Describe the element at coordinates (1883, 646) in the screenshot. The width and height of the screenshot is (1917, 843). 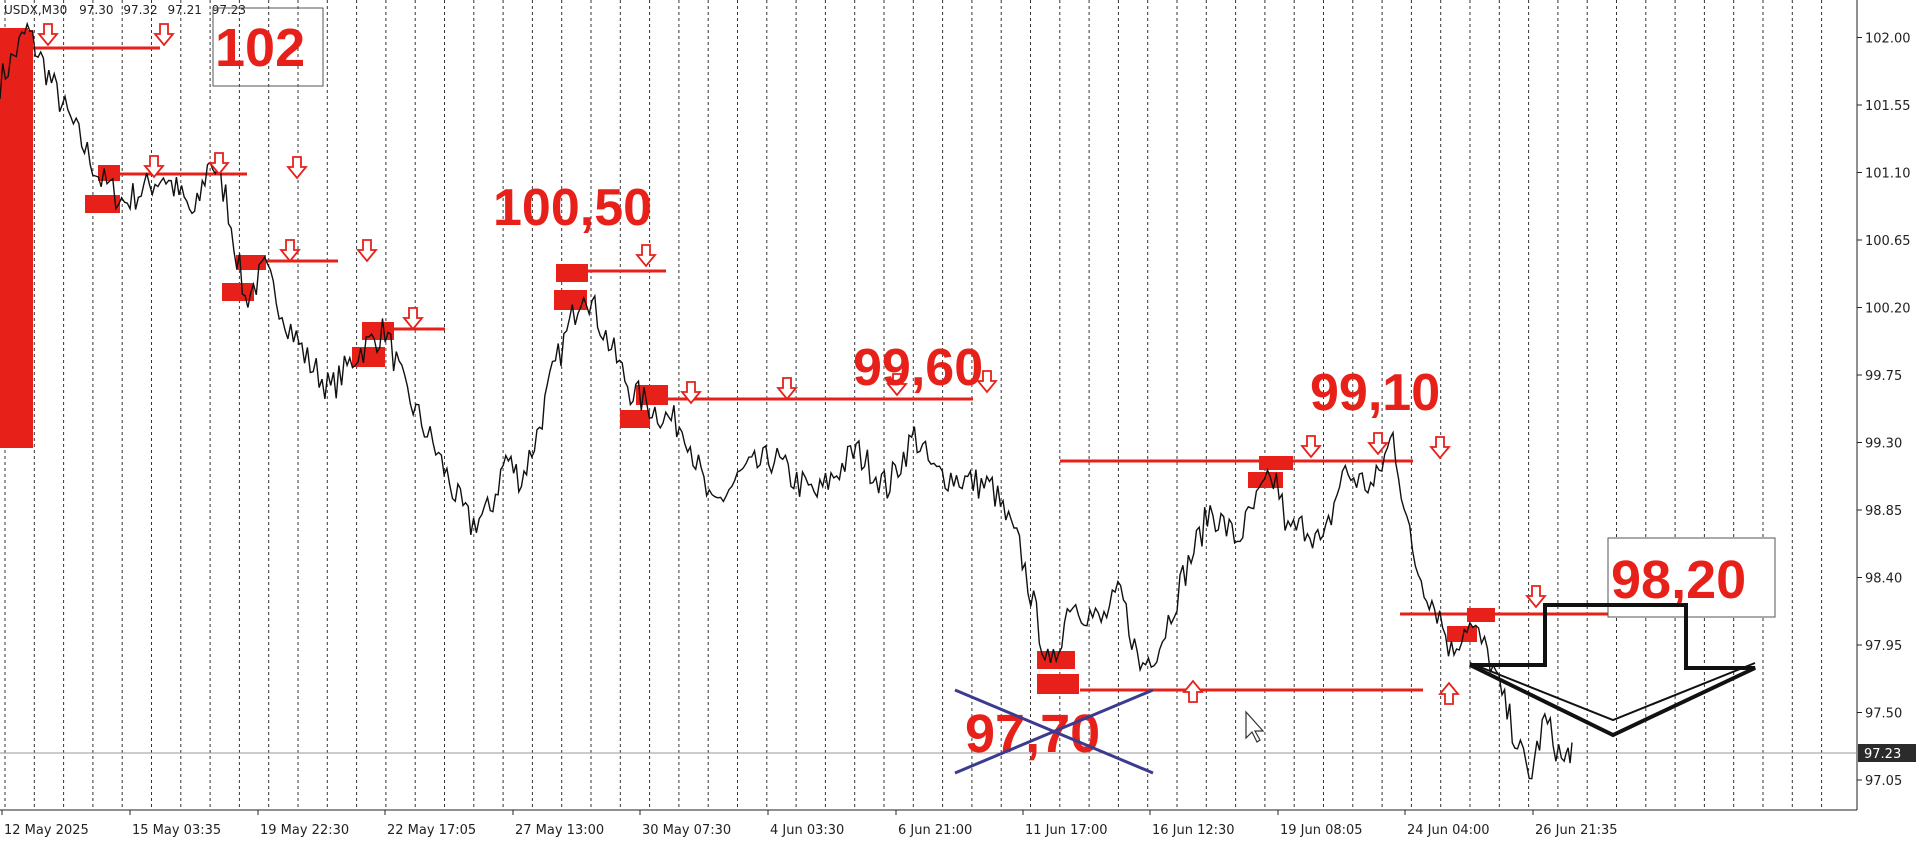
I see `y-tick-label: 97.95` at that location.